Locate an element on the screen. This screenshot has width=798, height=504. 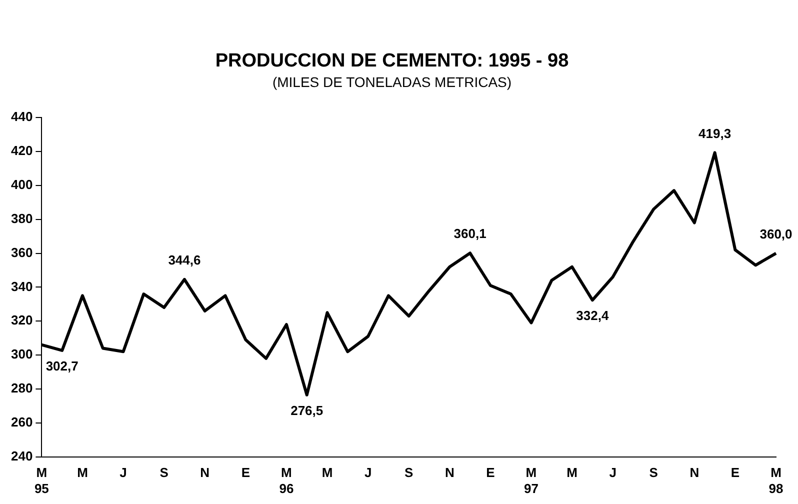
x-tick-label: M 96 is located at coordinates (286, 480).